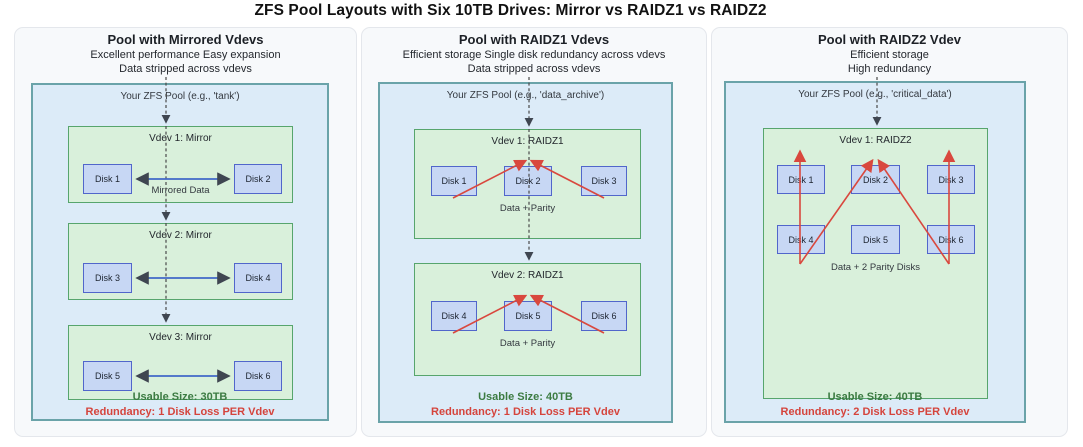 This screenshot has height=447, width=1083. Describe the element at coordinates (527, 141) in the screenshot. I see `vdev-title-1: Vdev 1: RAIDZ1` at that location.